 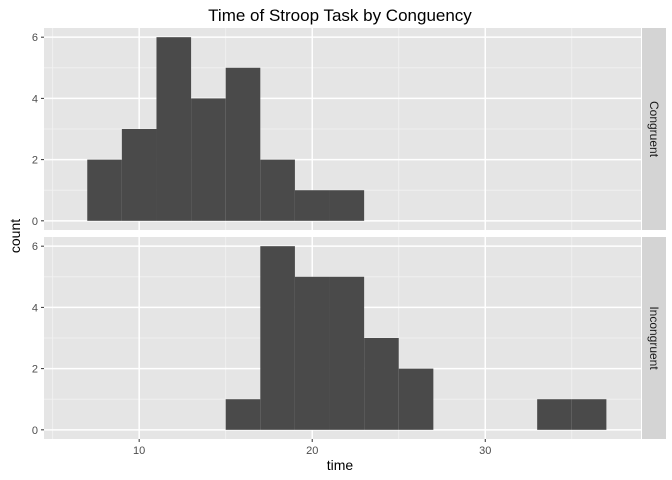 What do you see at coordinates (312, 451) in the screenshot?
I see `x-tick-label: 20` at bounding box center [312, 451].